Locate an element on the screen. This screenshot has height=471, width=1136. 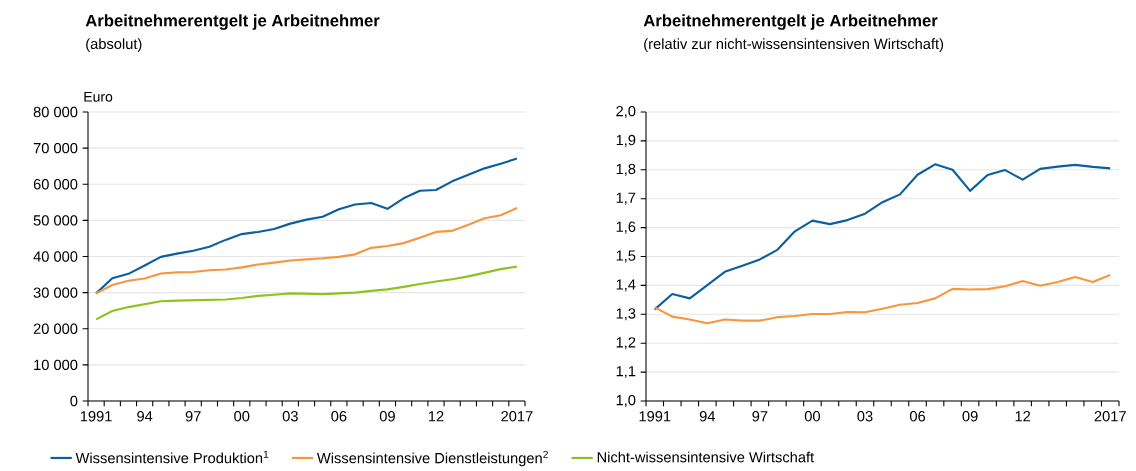
y-tick-label: 50 000 is located at coordinates (55, 220).